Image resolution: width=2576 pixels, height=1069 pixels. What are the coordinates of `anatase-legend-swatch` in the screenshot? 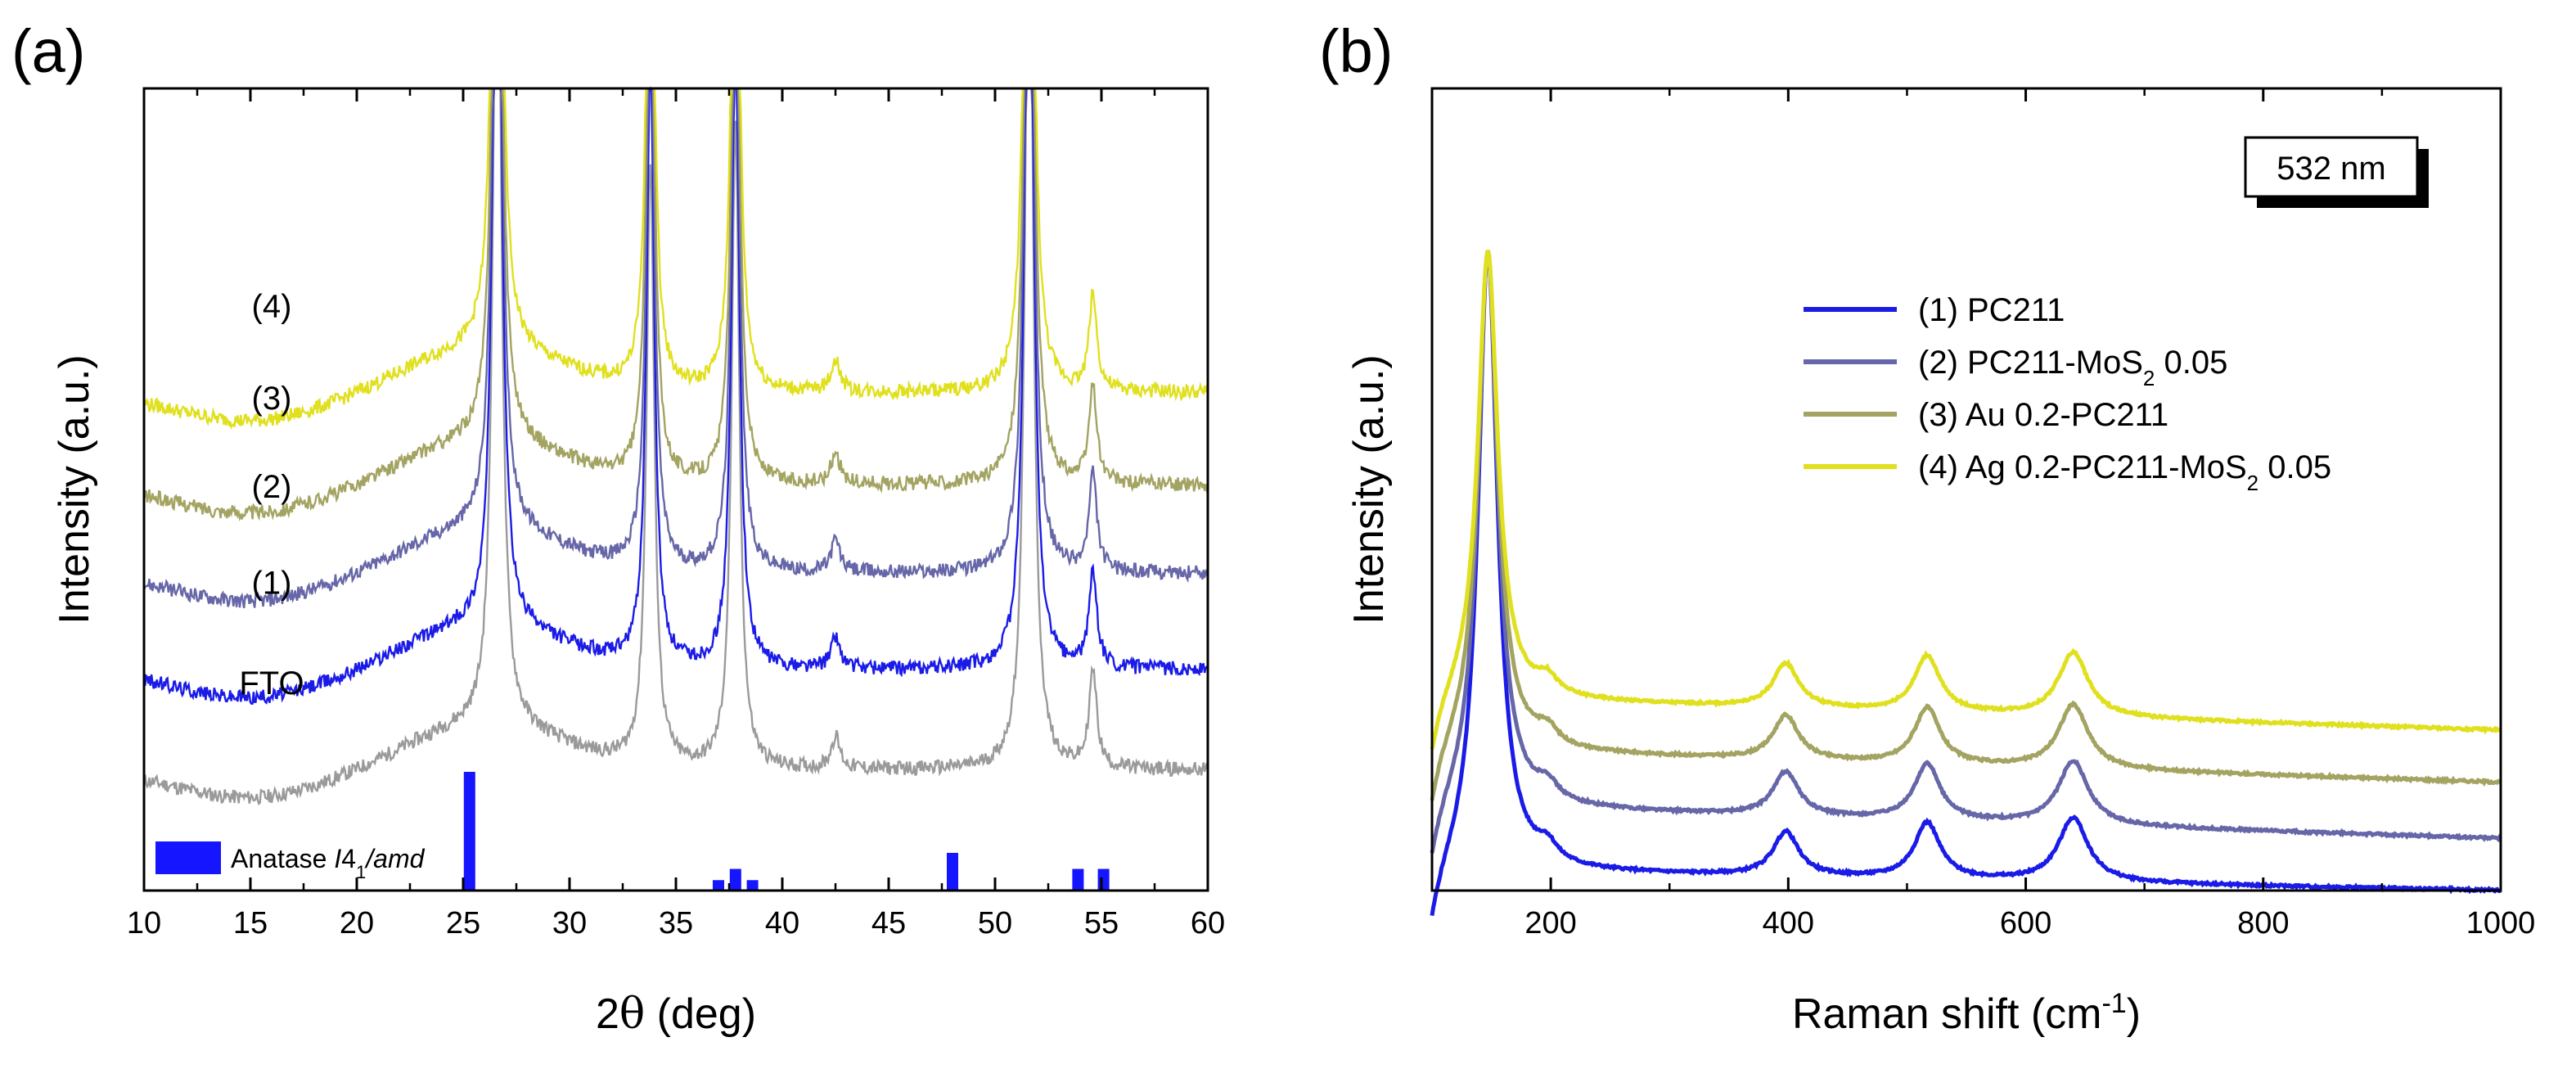 It's located at (188, 857).